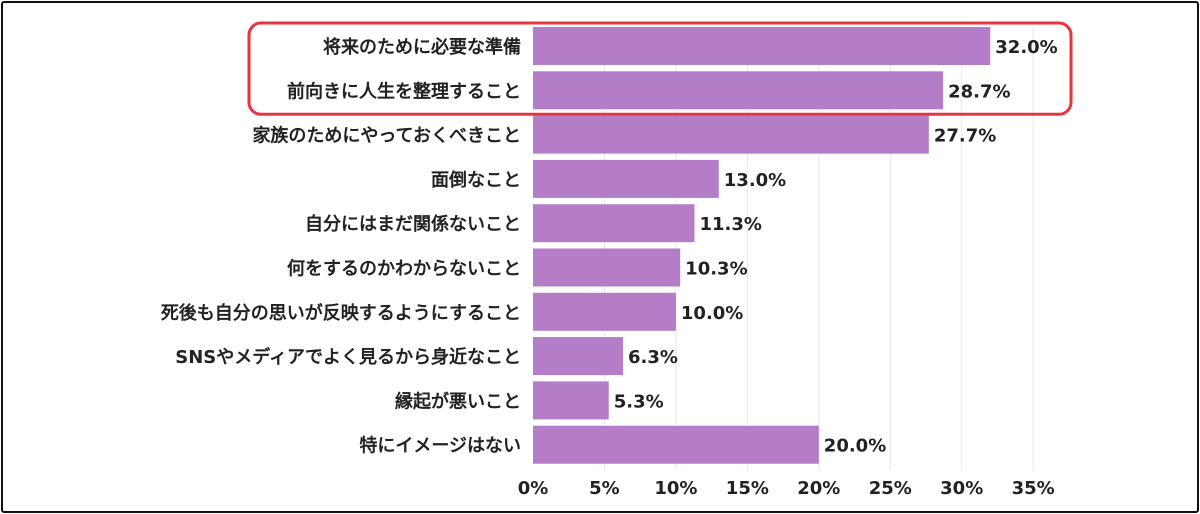  I want to click on category-label: 何をするのかわからないこと, so click(404, 269).